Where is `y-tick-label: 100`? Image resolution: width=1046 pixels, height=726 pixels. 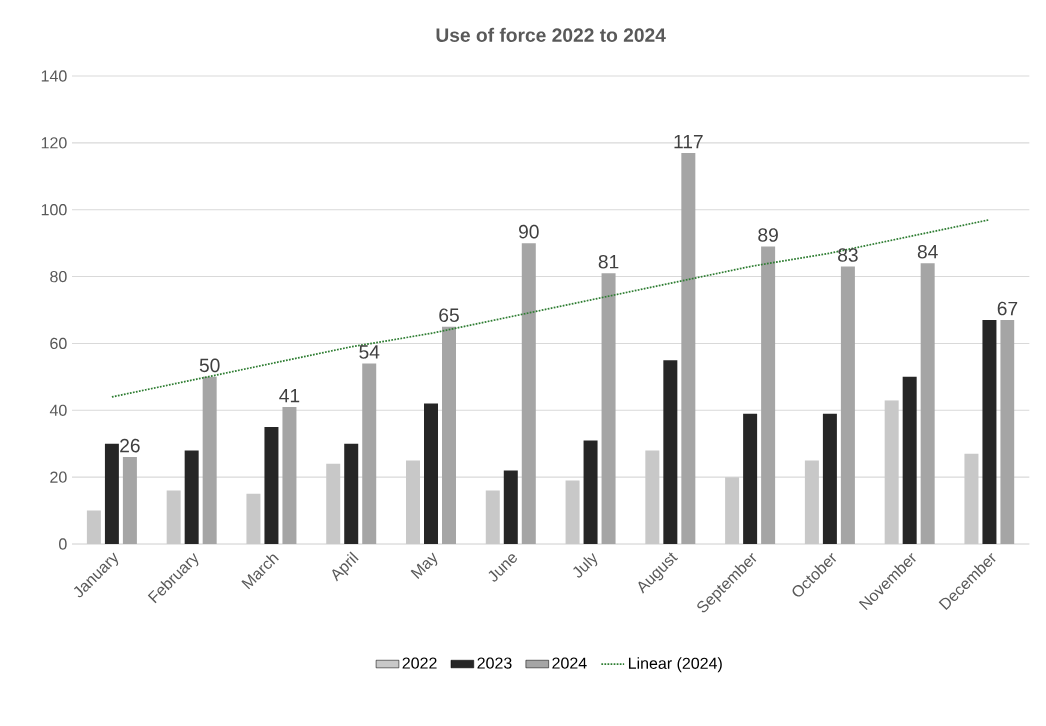 y-tick-label: 100 is located at coordinates (54, 210).